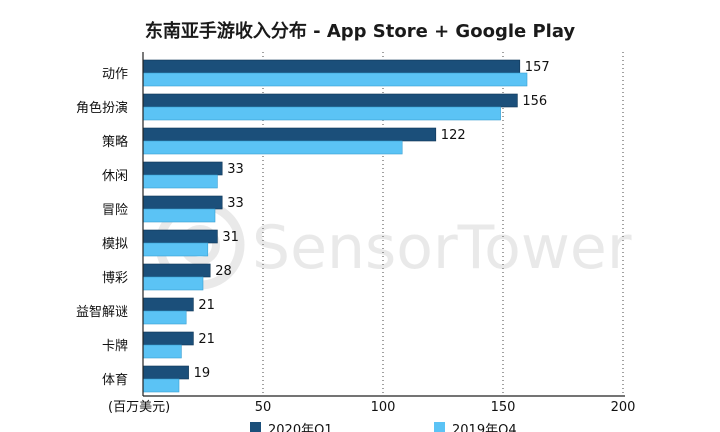 This screenshot has width=720, height=432. I want to click on data-label: 31, so click(230, 237).